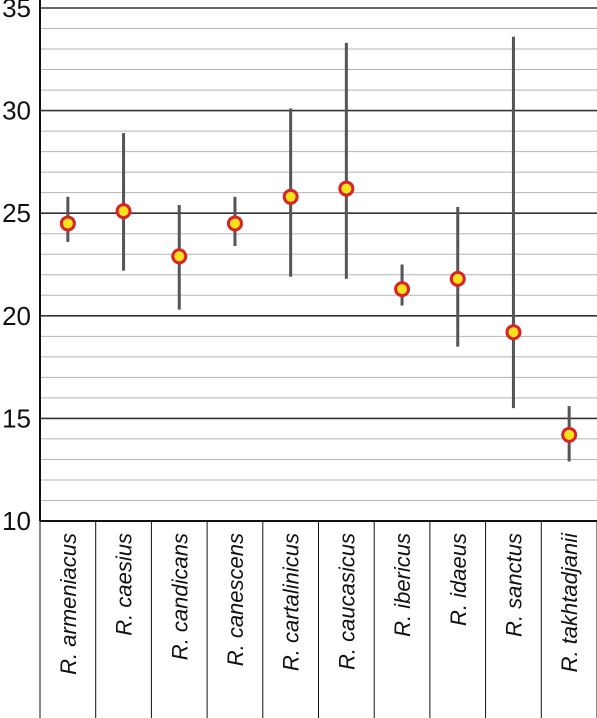  I want to click on y-tick-label: 35, so click(16, 11).